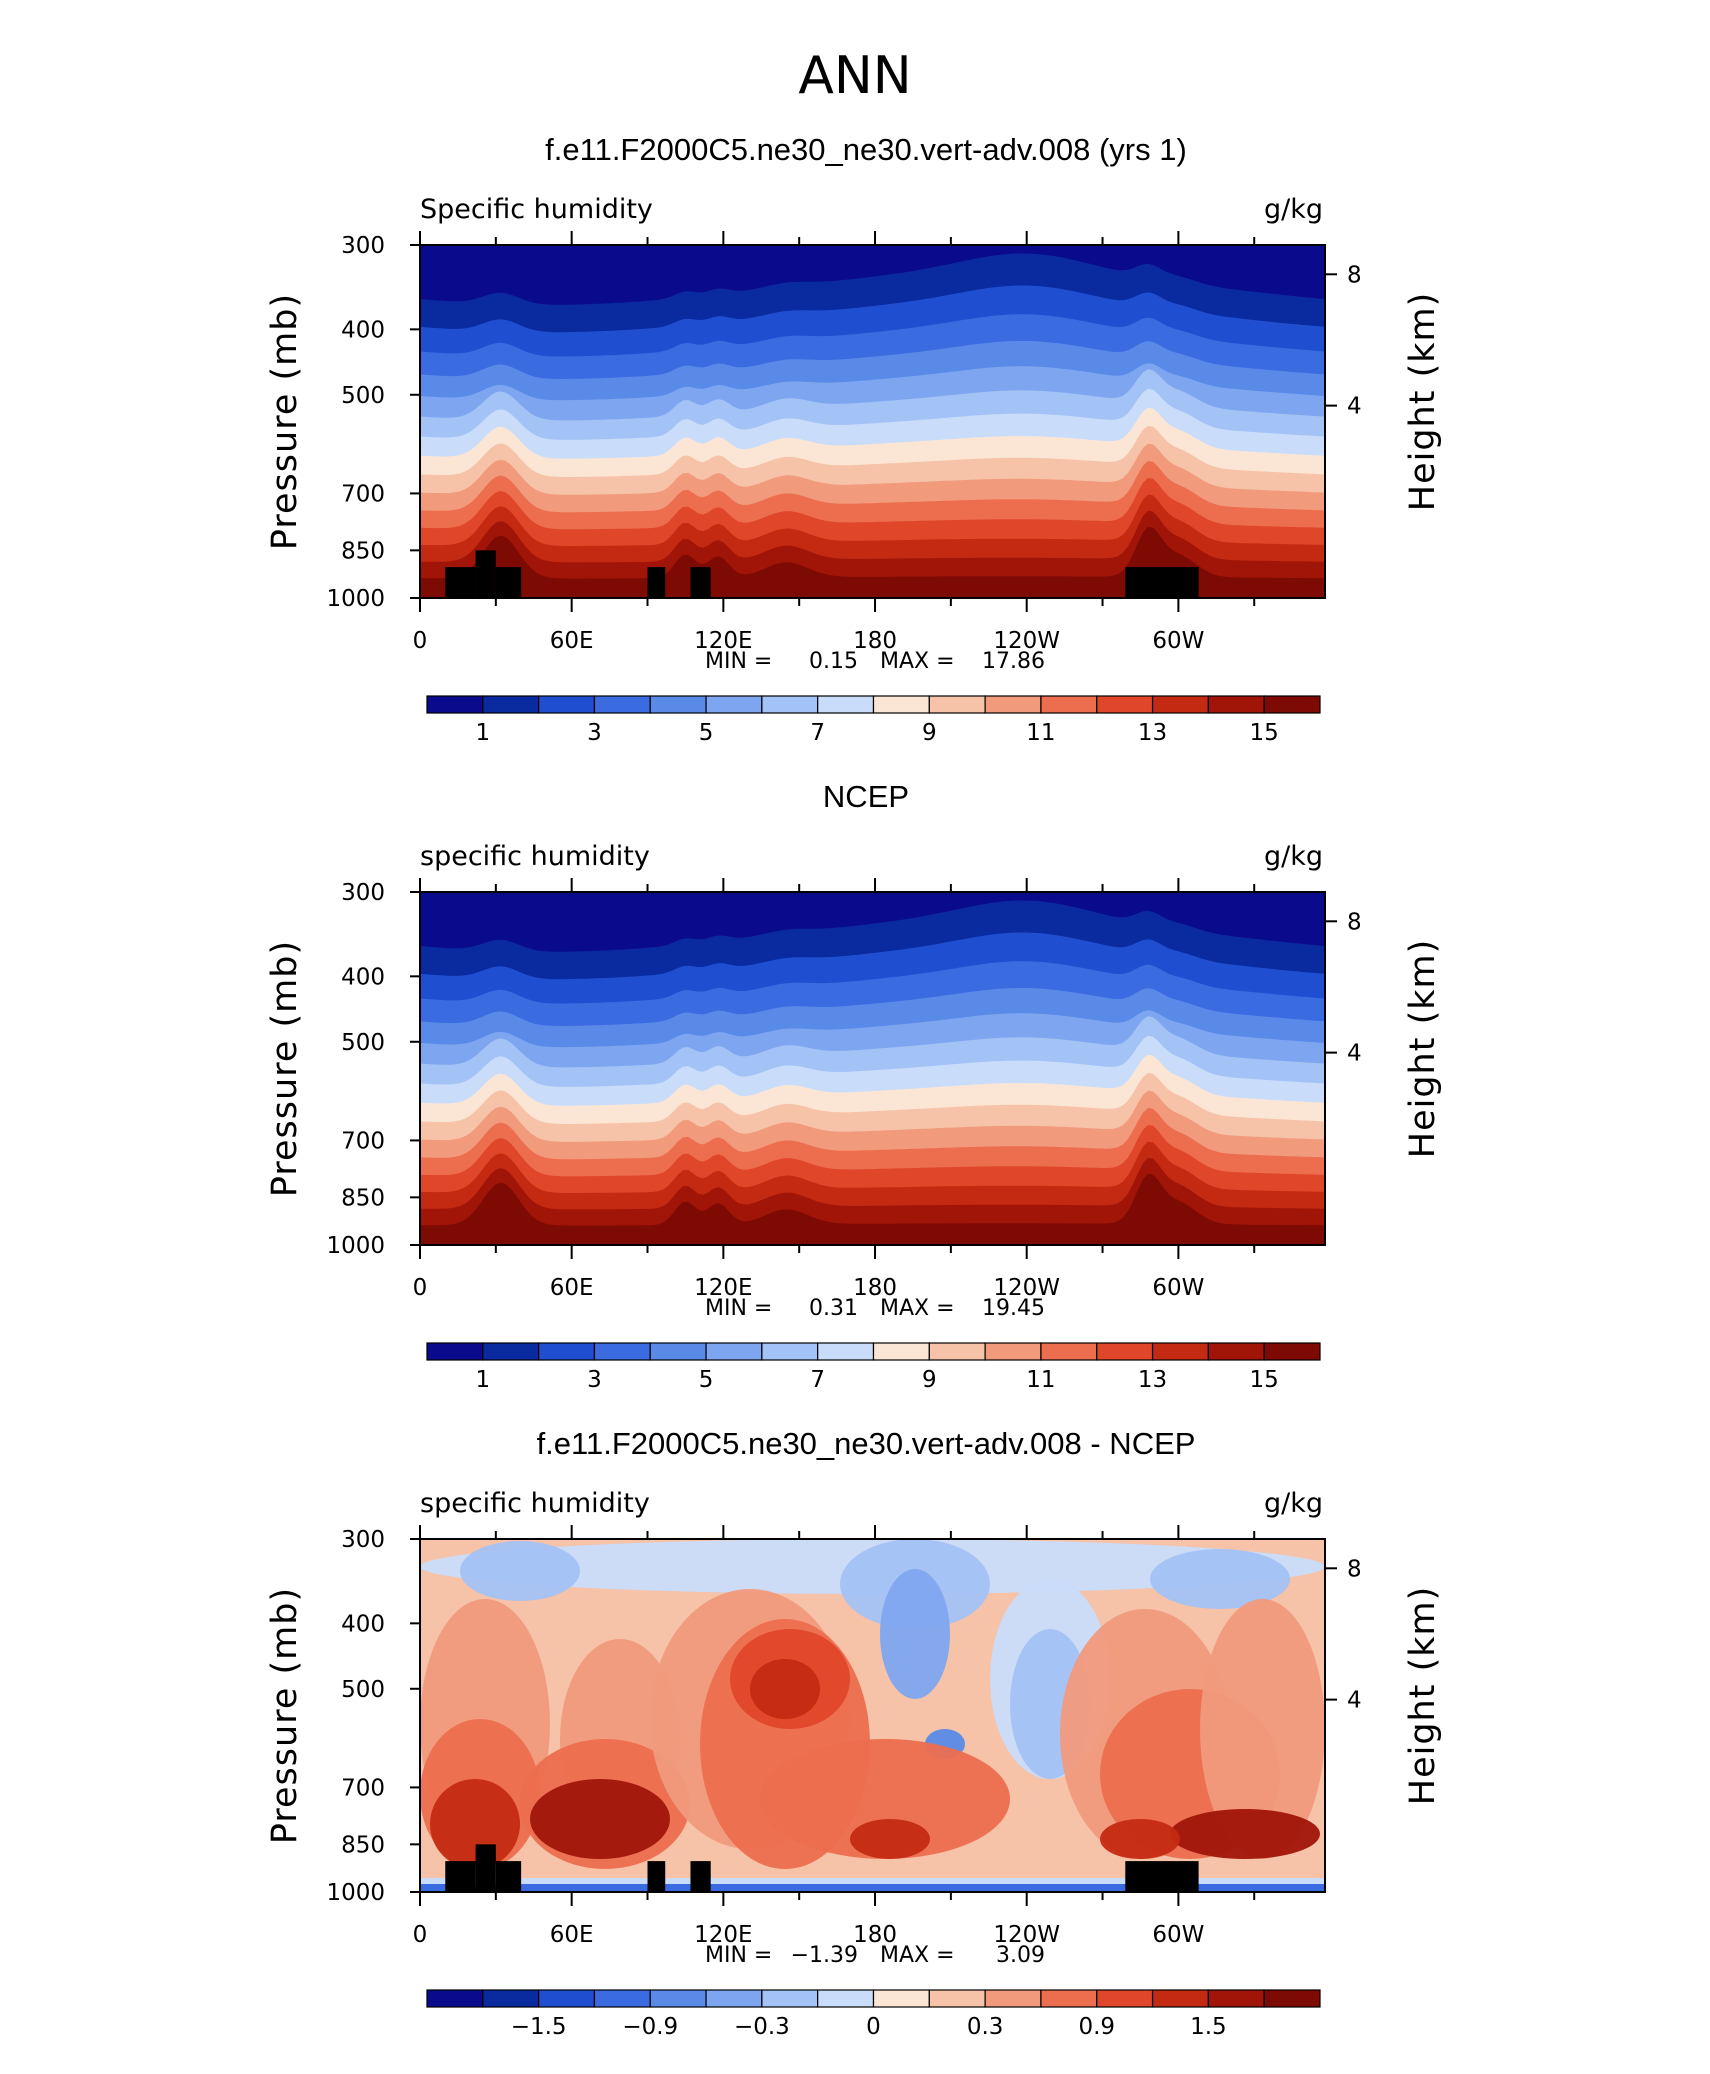 This screenshot has height=2074, width=1710. Describe the element at coordinates (363, 1043) in the screenshot. I see `y-tick-label: 500` at that location.